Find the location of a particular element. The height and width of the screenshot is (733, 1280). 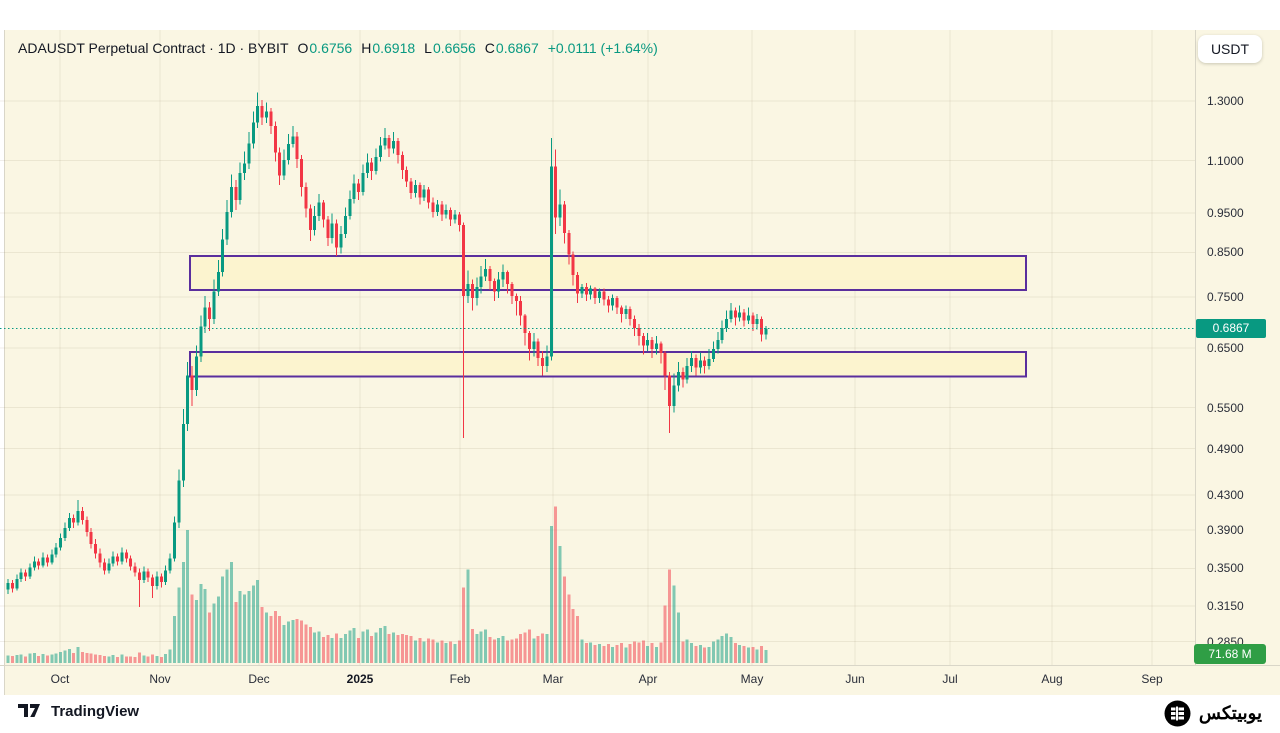

price-tick-label: 0.8500 is located at coordinates (1225, 252).